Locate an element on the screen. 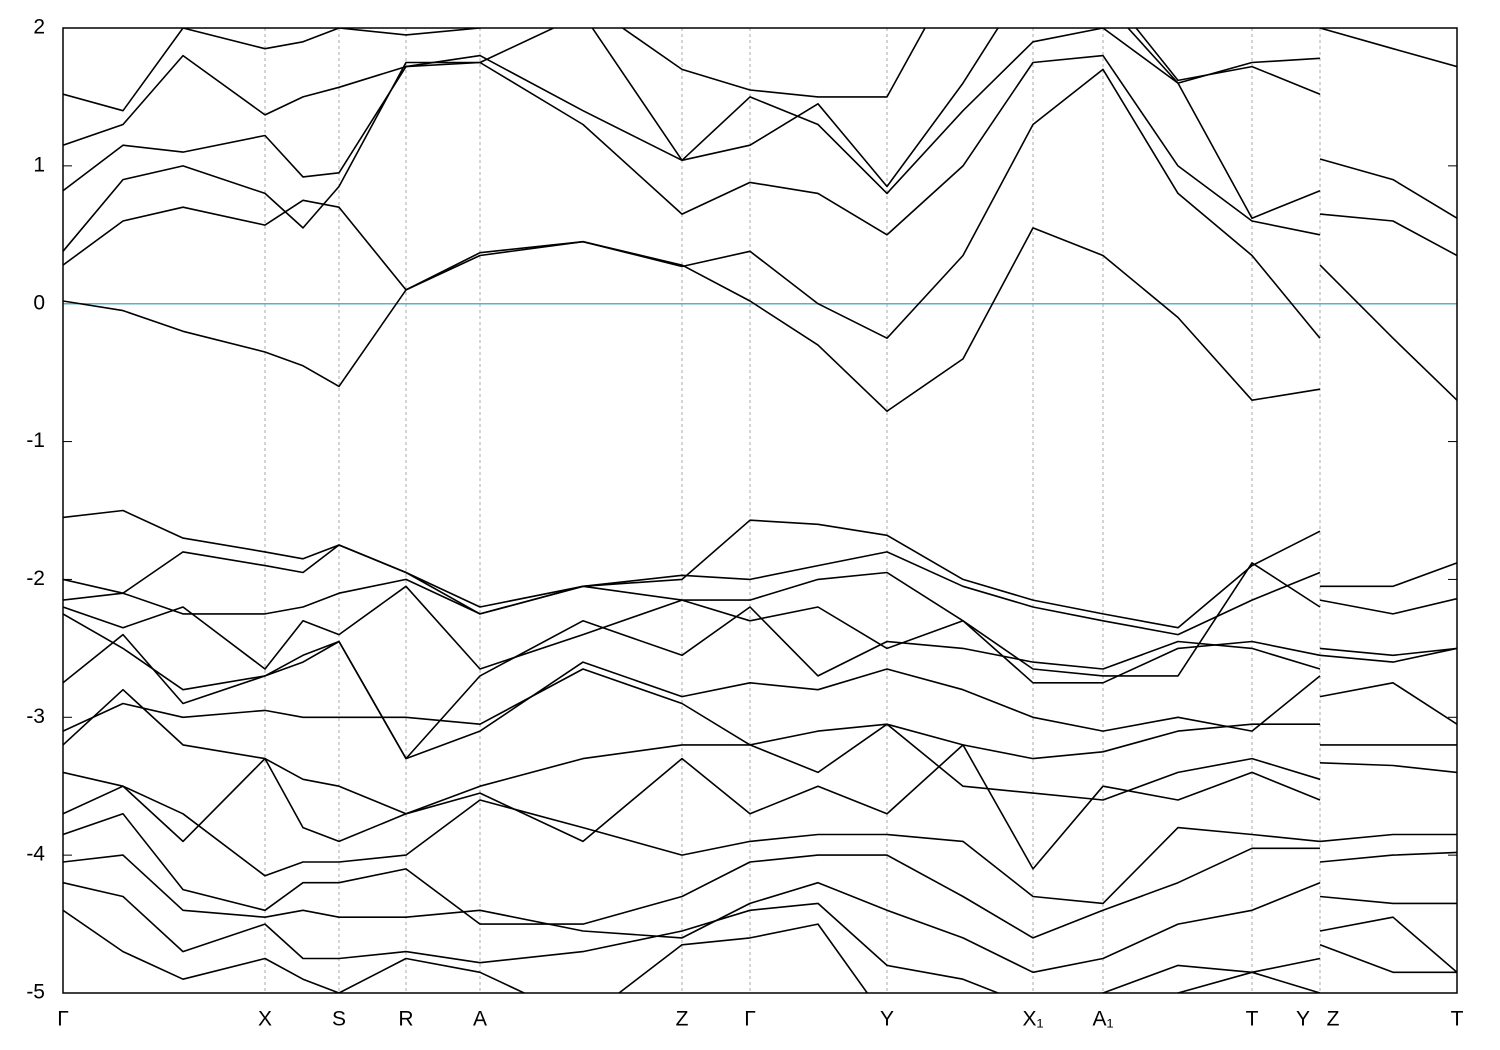 The width and height of the screenshot is (1500, 1050). x-tick-label: R is located at coordinates (405, 1019).